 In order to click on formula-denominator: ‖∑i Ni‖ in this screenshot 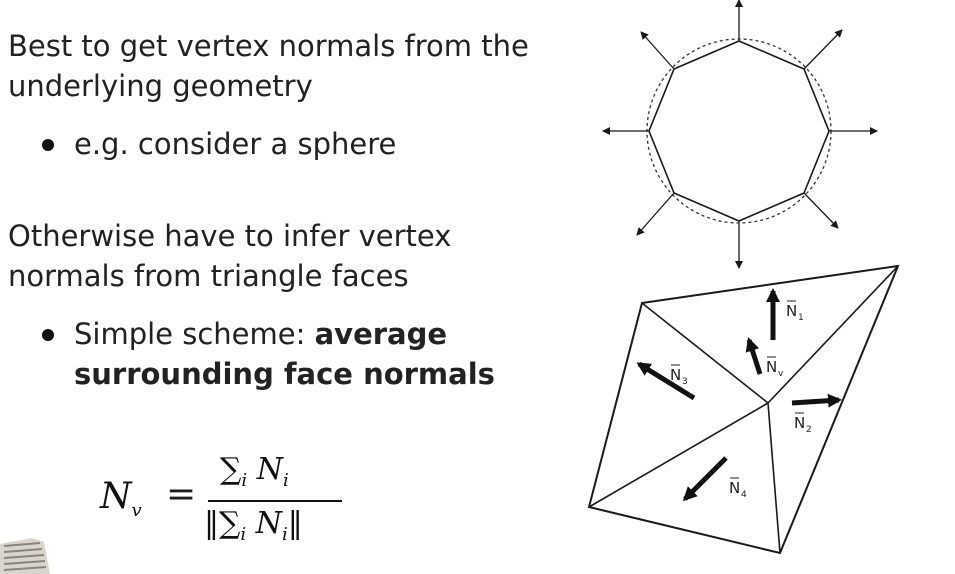, I will do `click(253, 525)`.